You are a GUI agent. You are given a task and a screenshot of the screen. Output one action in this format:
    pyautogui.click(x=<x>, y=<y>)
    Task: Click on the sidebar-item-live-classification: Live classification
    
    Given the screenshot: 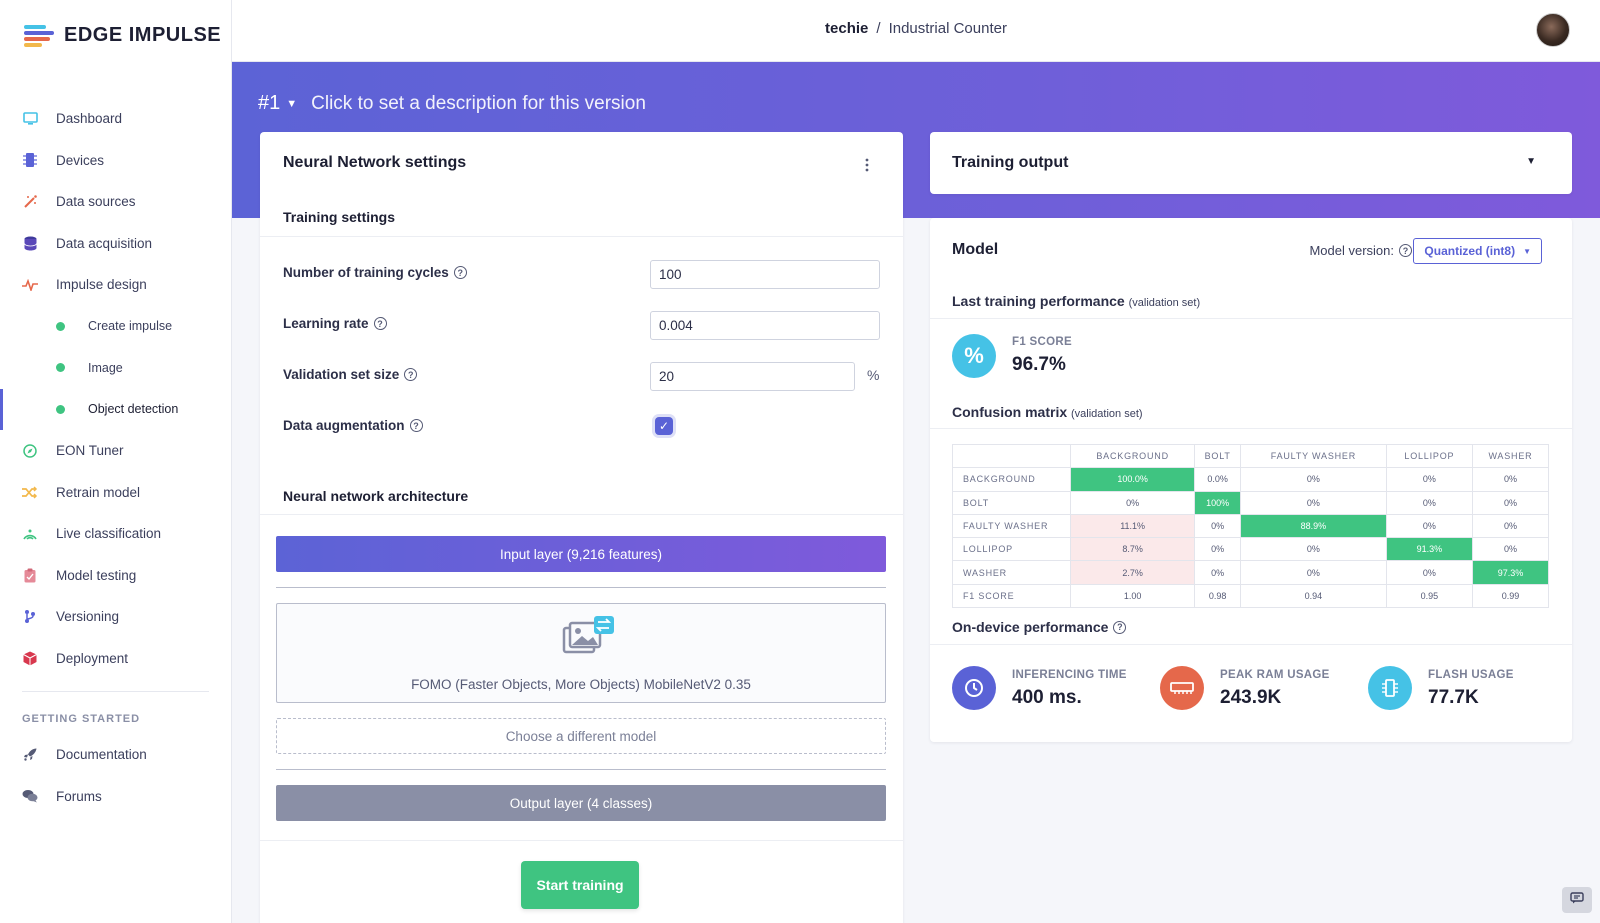 What is the action you would take?
    pyautogui.click(x=115, y=534)
    